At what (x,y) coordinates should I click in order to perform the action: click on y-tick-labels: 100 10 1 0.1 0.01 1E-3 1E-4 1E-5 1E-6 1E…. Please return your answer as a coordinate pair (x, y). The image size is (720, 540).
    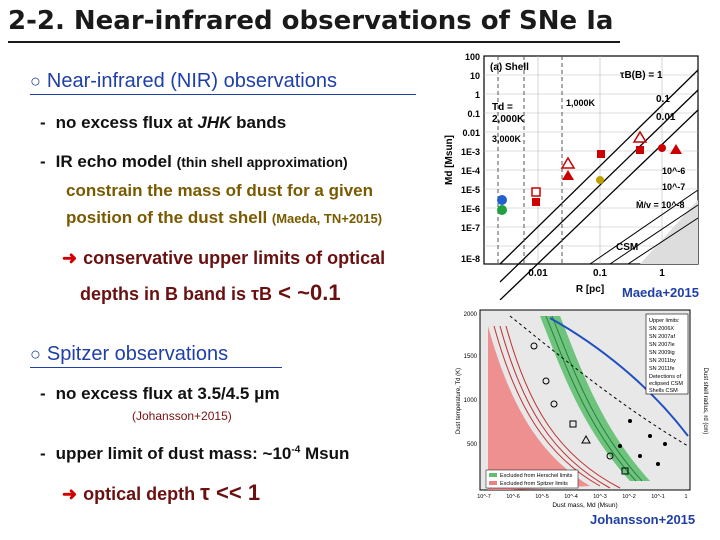
    Looking at the image, I should click on (470, 158).